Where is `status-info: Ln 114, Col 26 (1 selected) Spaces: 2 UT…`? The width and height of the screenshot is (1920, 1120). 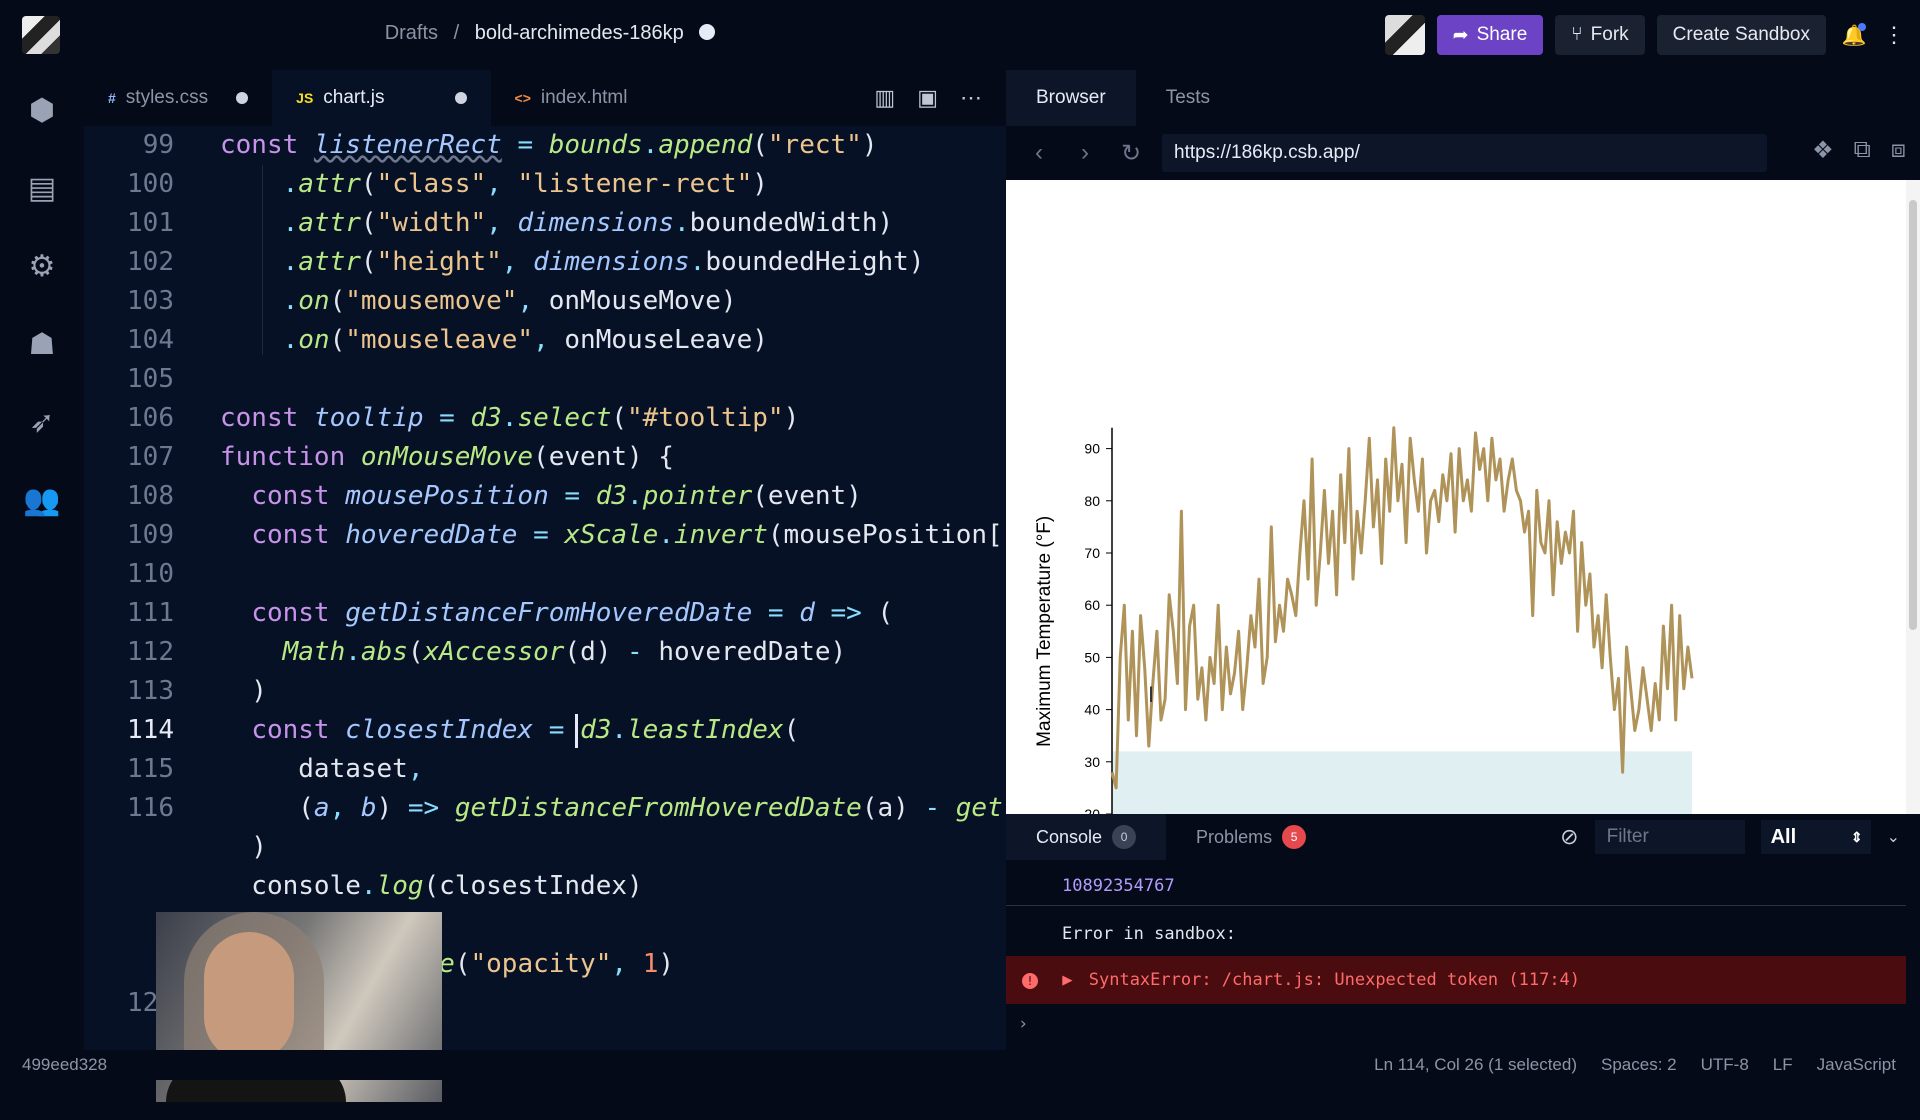
status-info: Ln 114, Col 26 (1 selected) Spaces: 2 UT… is located at coordinates (1635, 1065).